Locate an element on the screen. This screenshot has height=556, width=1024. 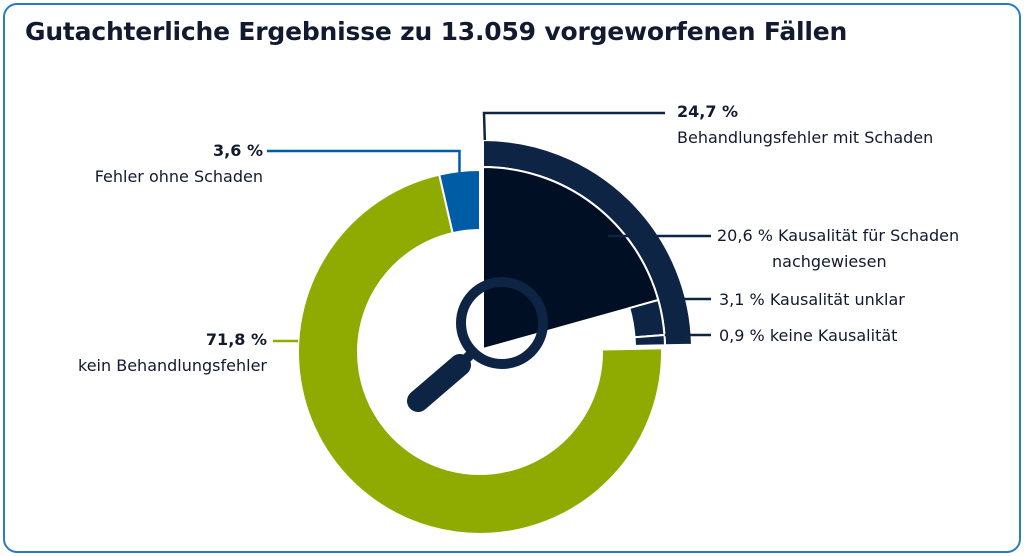
leader-fehler-ohne-schaden is located at coordinates (364, 161).